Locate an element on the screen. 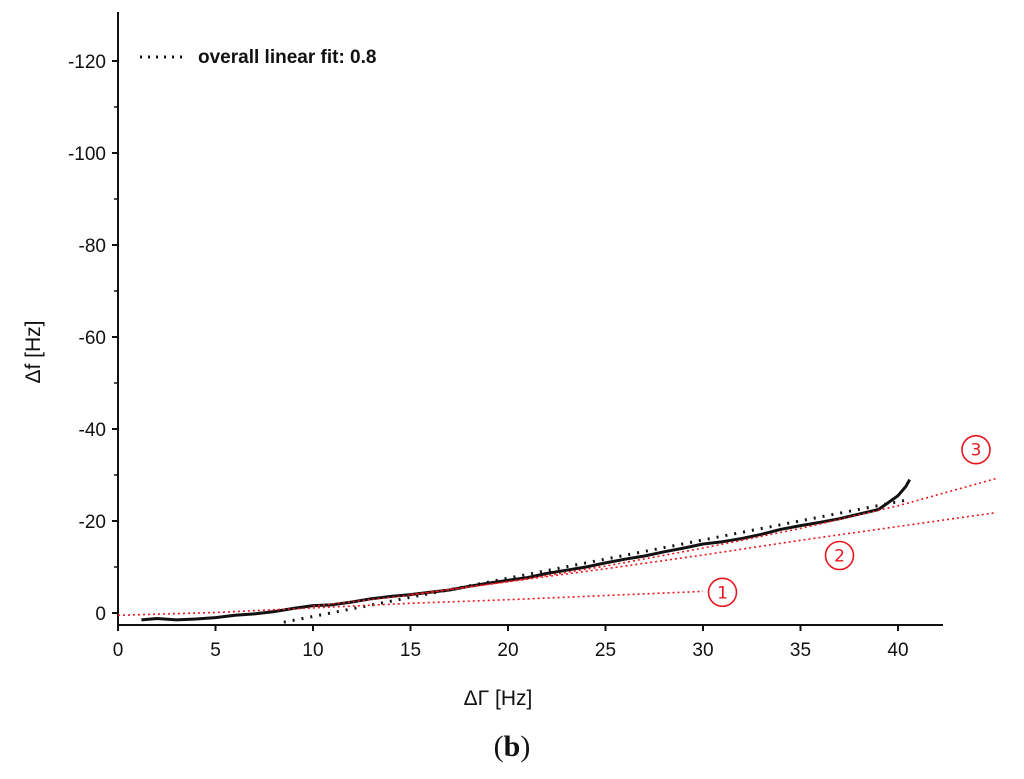 This screenshot has width=1024, height=779. x-tick-label: 25 is located at coordinates (605, 650).